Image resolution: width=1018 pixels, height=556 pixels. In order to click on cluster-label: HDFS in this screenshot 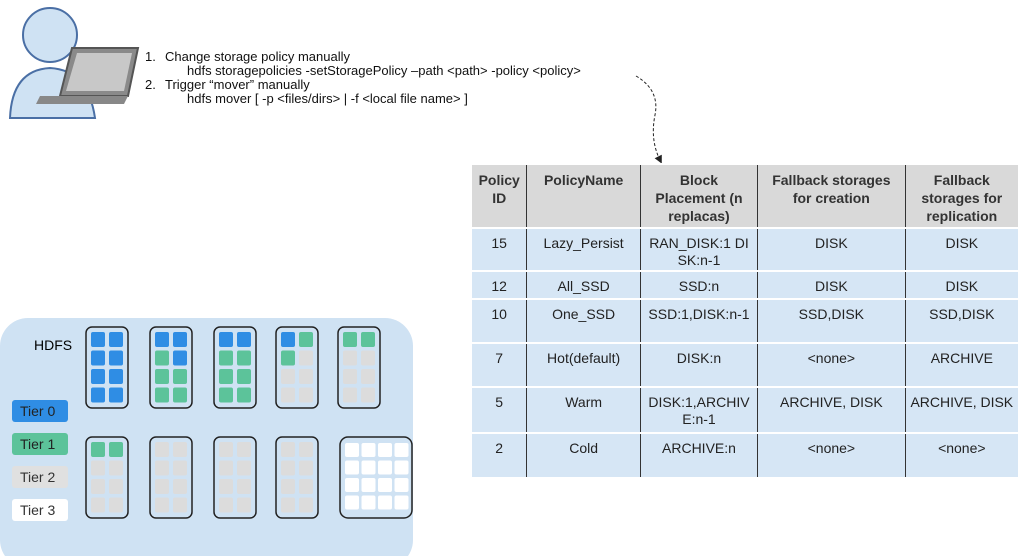, I will do `click(53, 345)`.